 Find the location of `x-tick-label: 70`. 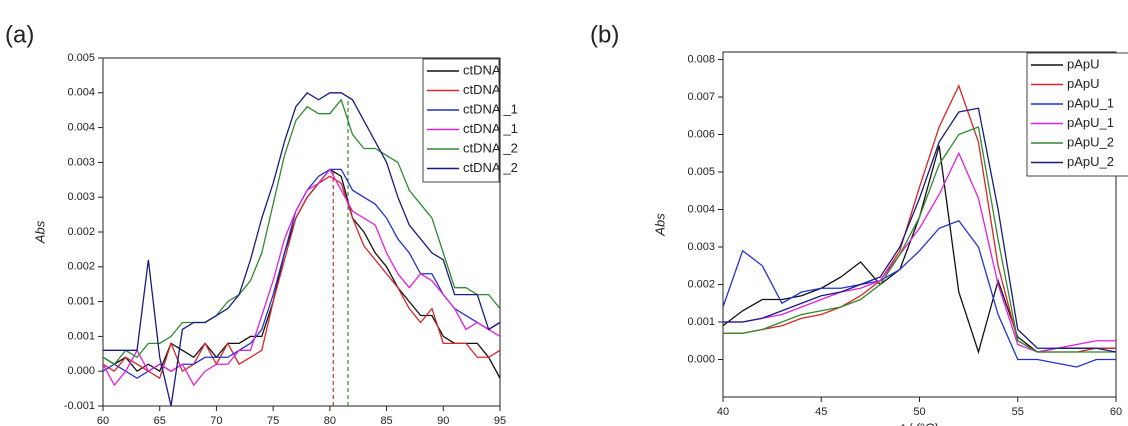

x-tick-label: 70 is located at coordinates (216, 420).